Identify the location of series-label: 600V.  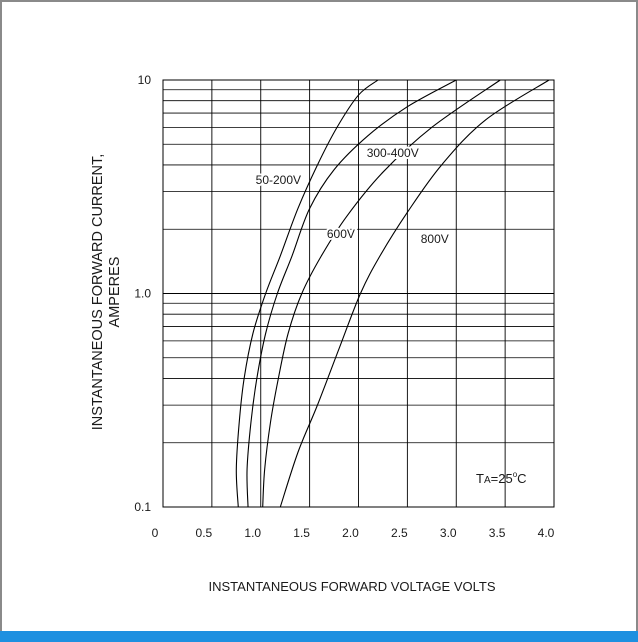
(341, 234).